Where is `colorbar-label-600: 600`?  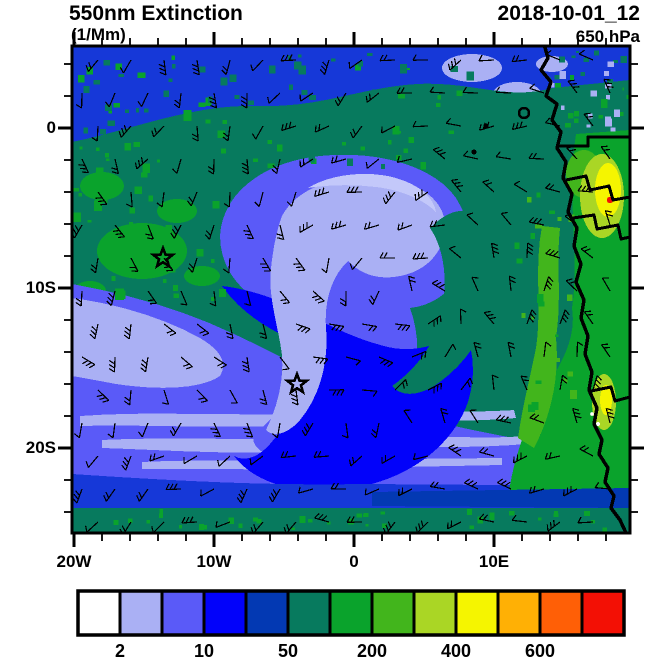
colorbar-label-600: 600 is located at coordinates (540, 651).